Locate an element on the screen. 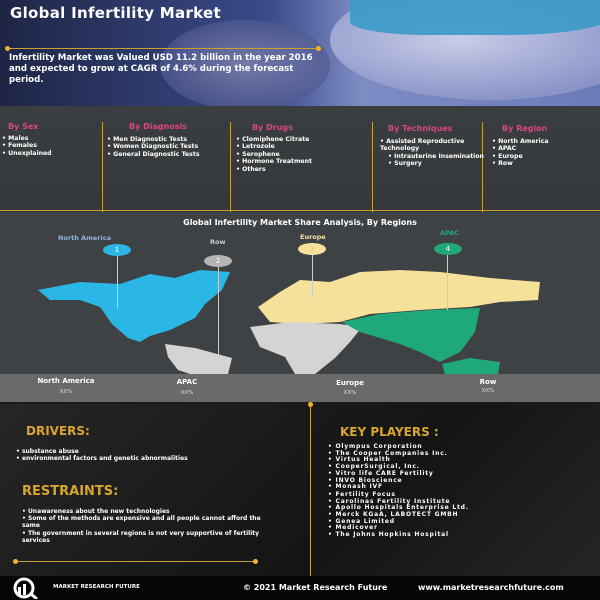 The width and height of the screenshot is (600, 600). south-america-region is located at coordinates (198, 359).